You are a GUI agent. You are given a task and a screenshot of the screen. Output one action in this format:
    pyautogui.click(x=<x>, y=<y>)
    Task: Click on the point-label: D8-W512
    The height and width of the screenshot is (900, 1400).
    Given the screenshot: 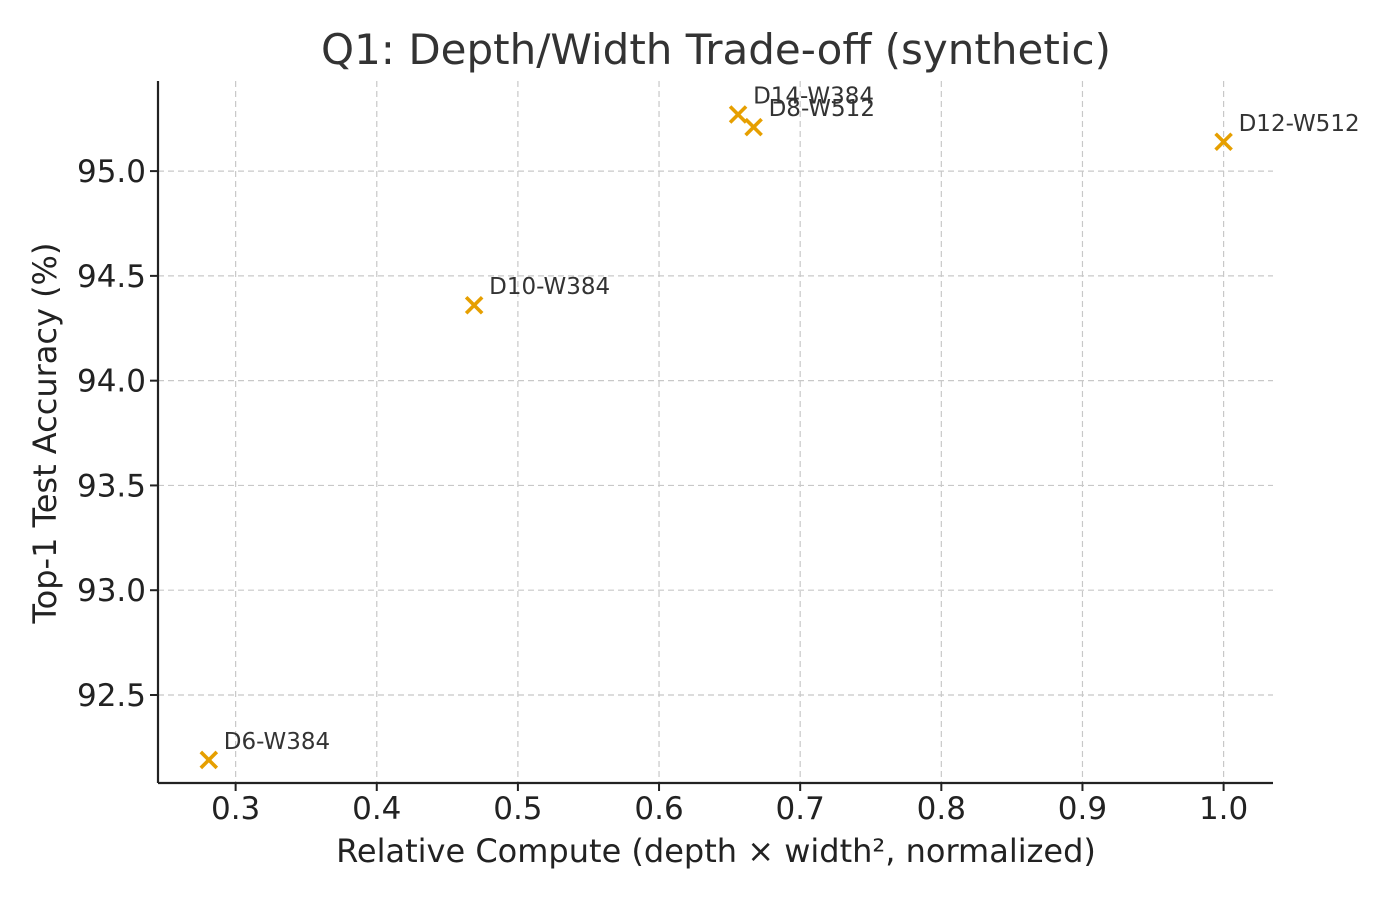 What is the action you would take?
    pyautogui.click(x=822, y=109)
    